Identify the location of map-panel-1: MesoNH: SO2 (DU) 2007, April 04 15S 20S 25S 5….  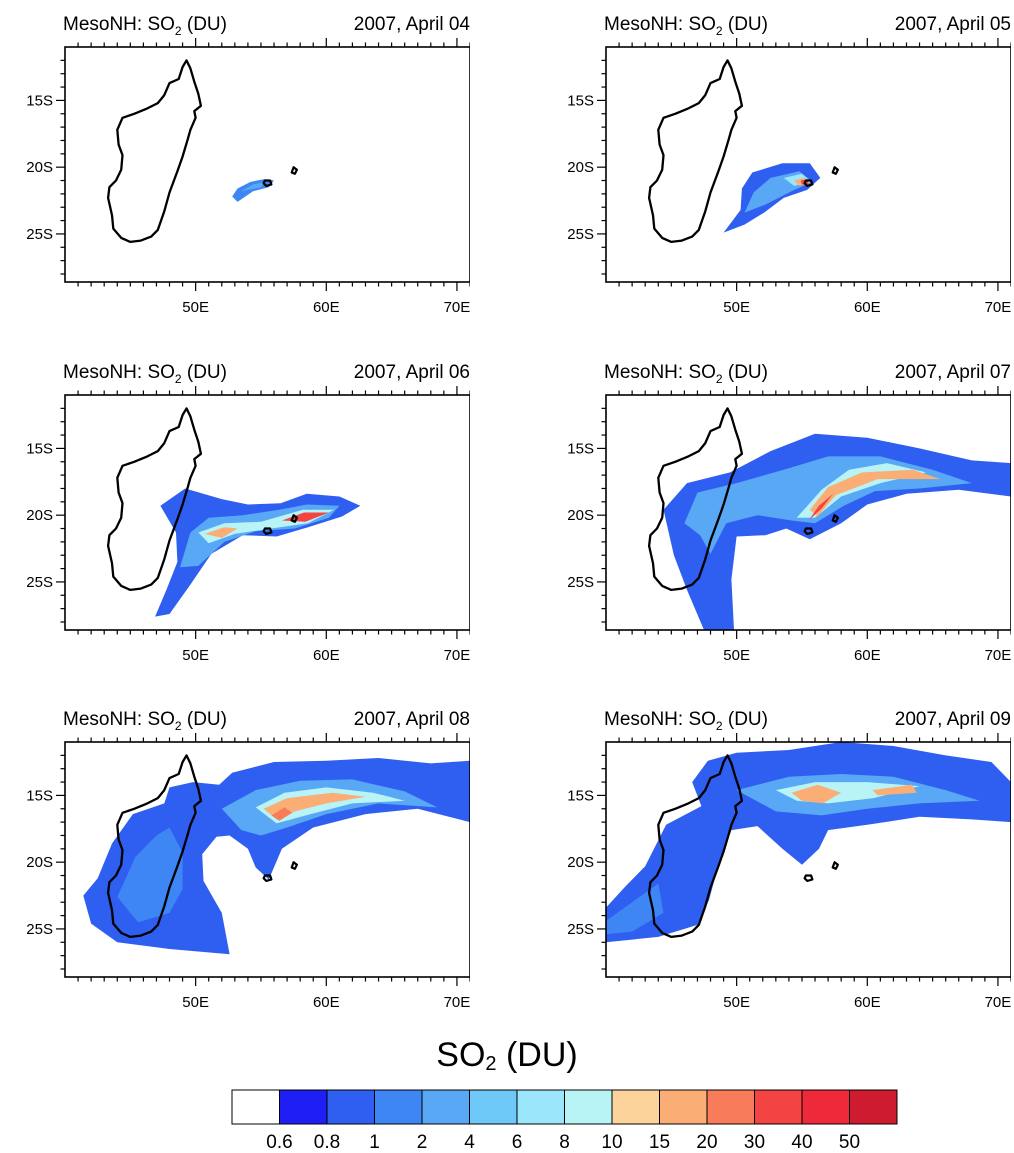
(248, 165).